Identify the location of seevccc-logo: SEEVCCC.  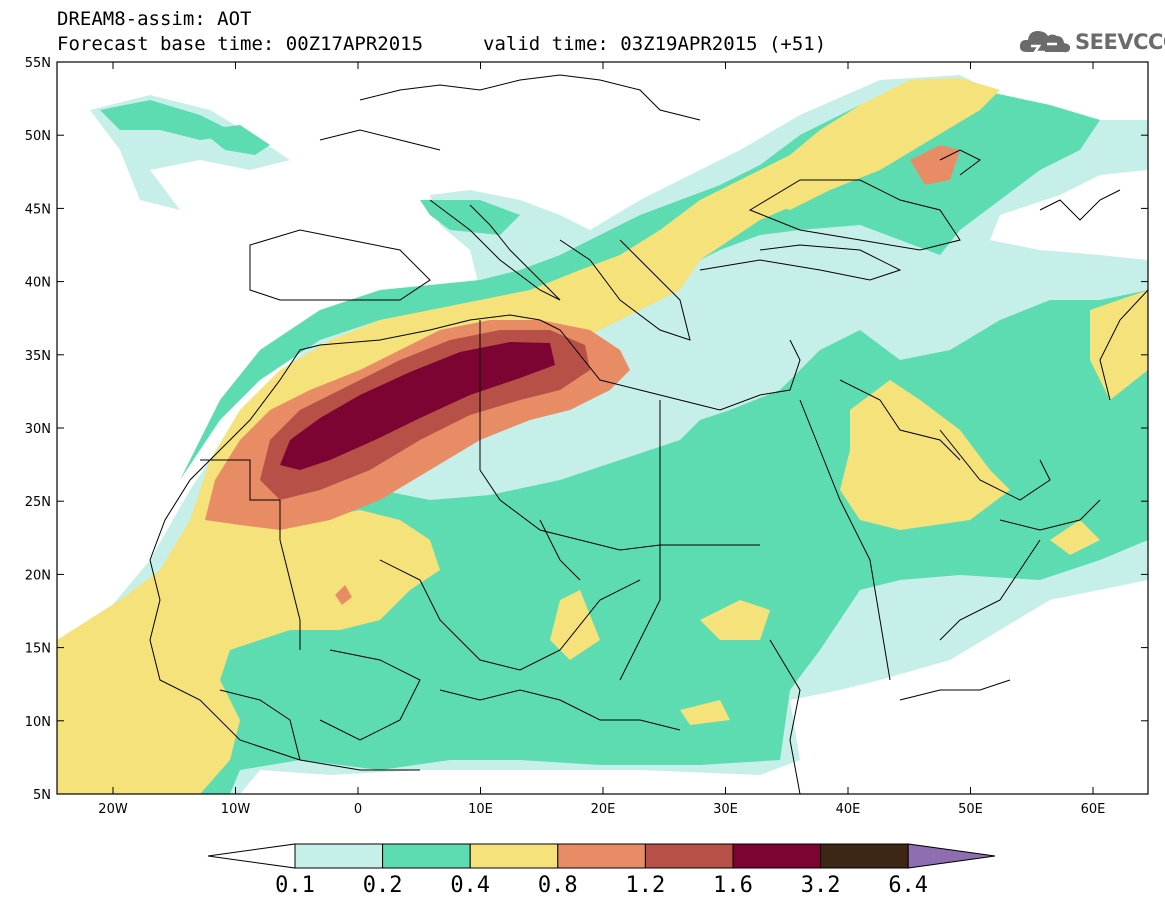
(1091, 41).